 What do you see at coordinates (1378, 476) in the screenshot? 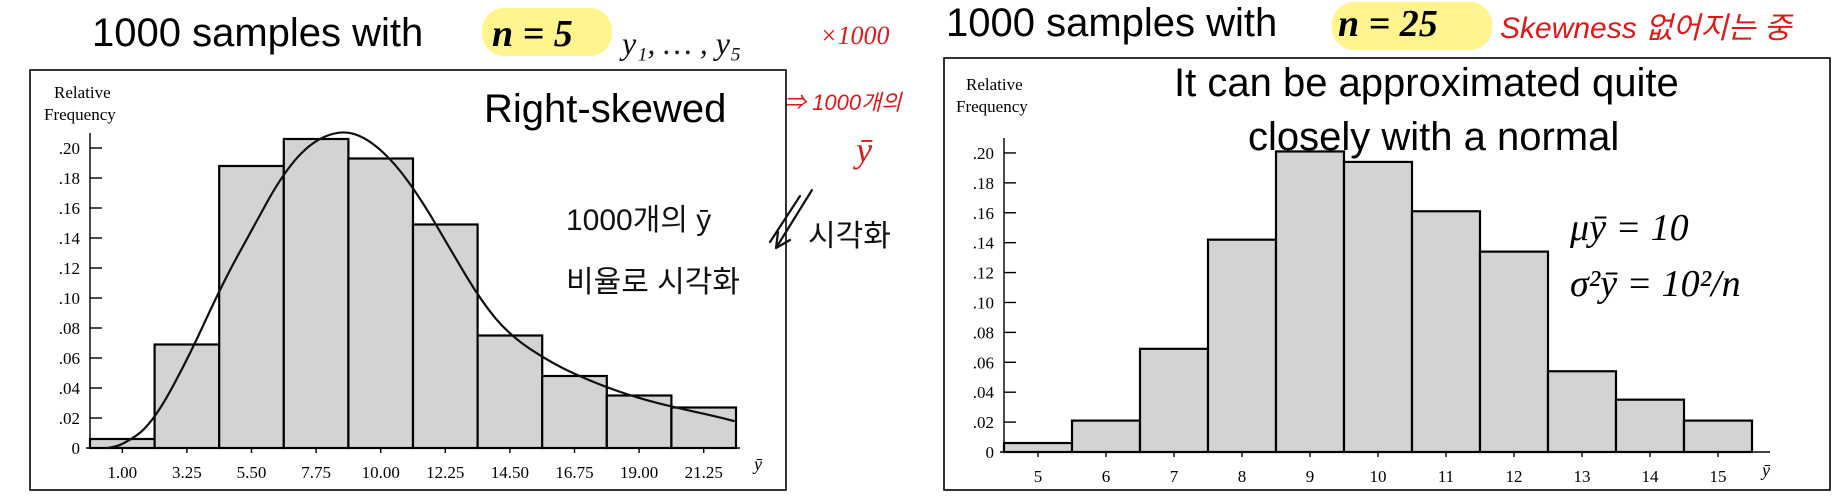
I see `x-tick-label: 10` at bounding box center [1378, 476].